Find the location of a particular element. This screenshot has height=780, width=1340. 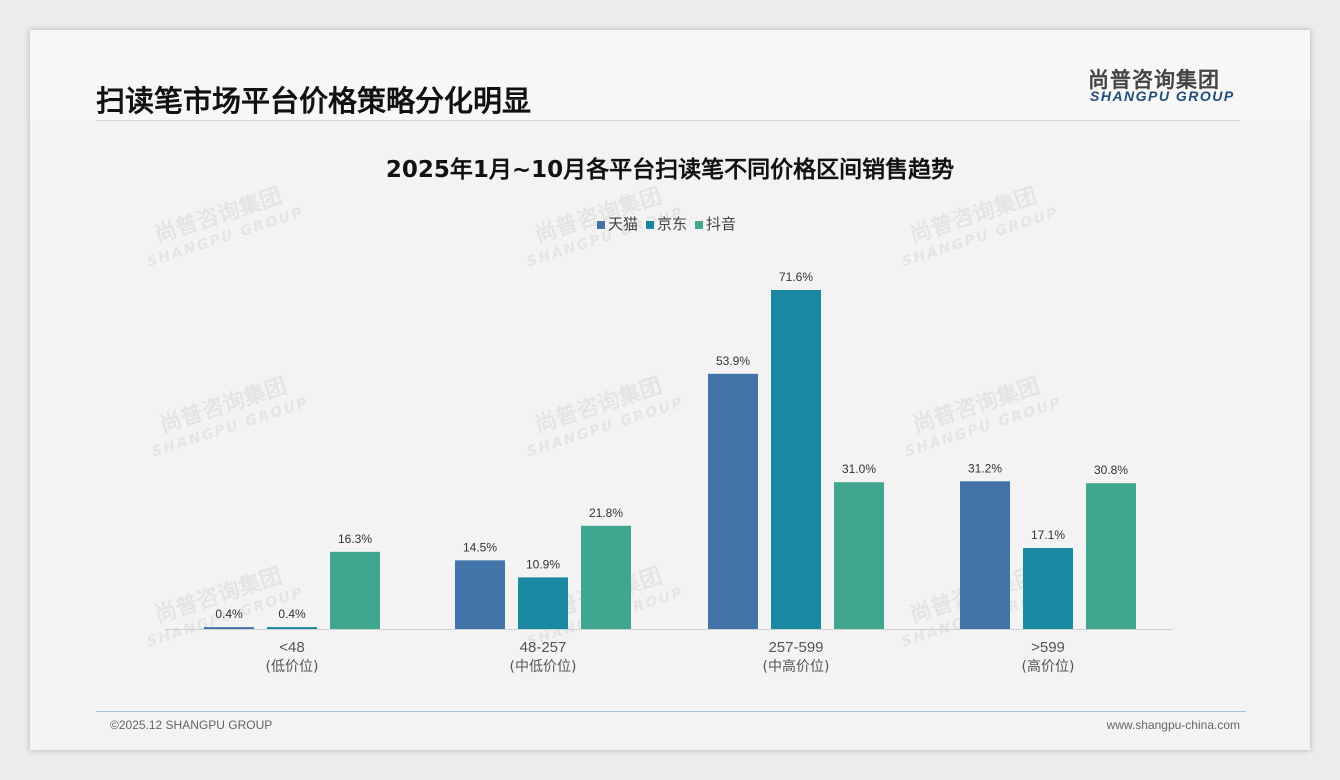

legend-item: 京东 is located at coordinates (666, 223).